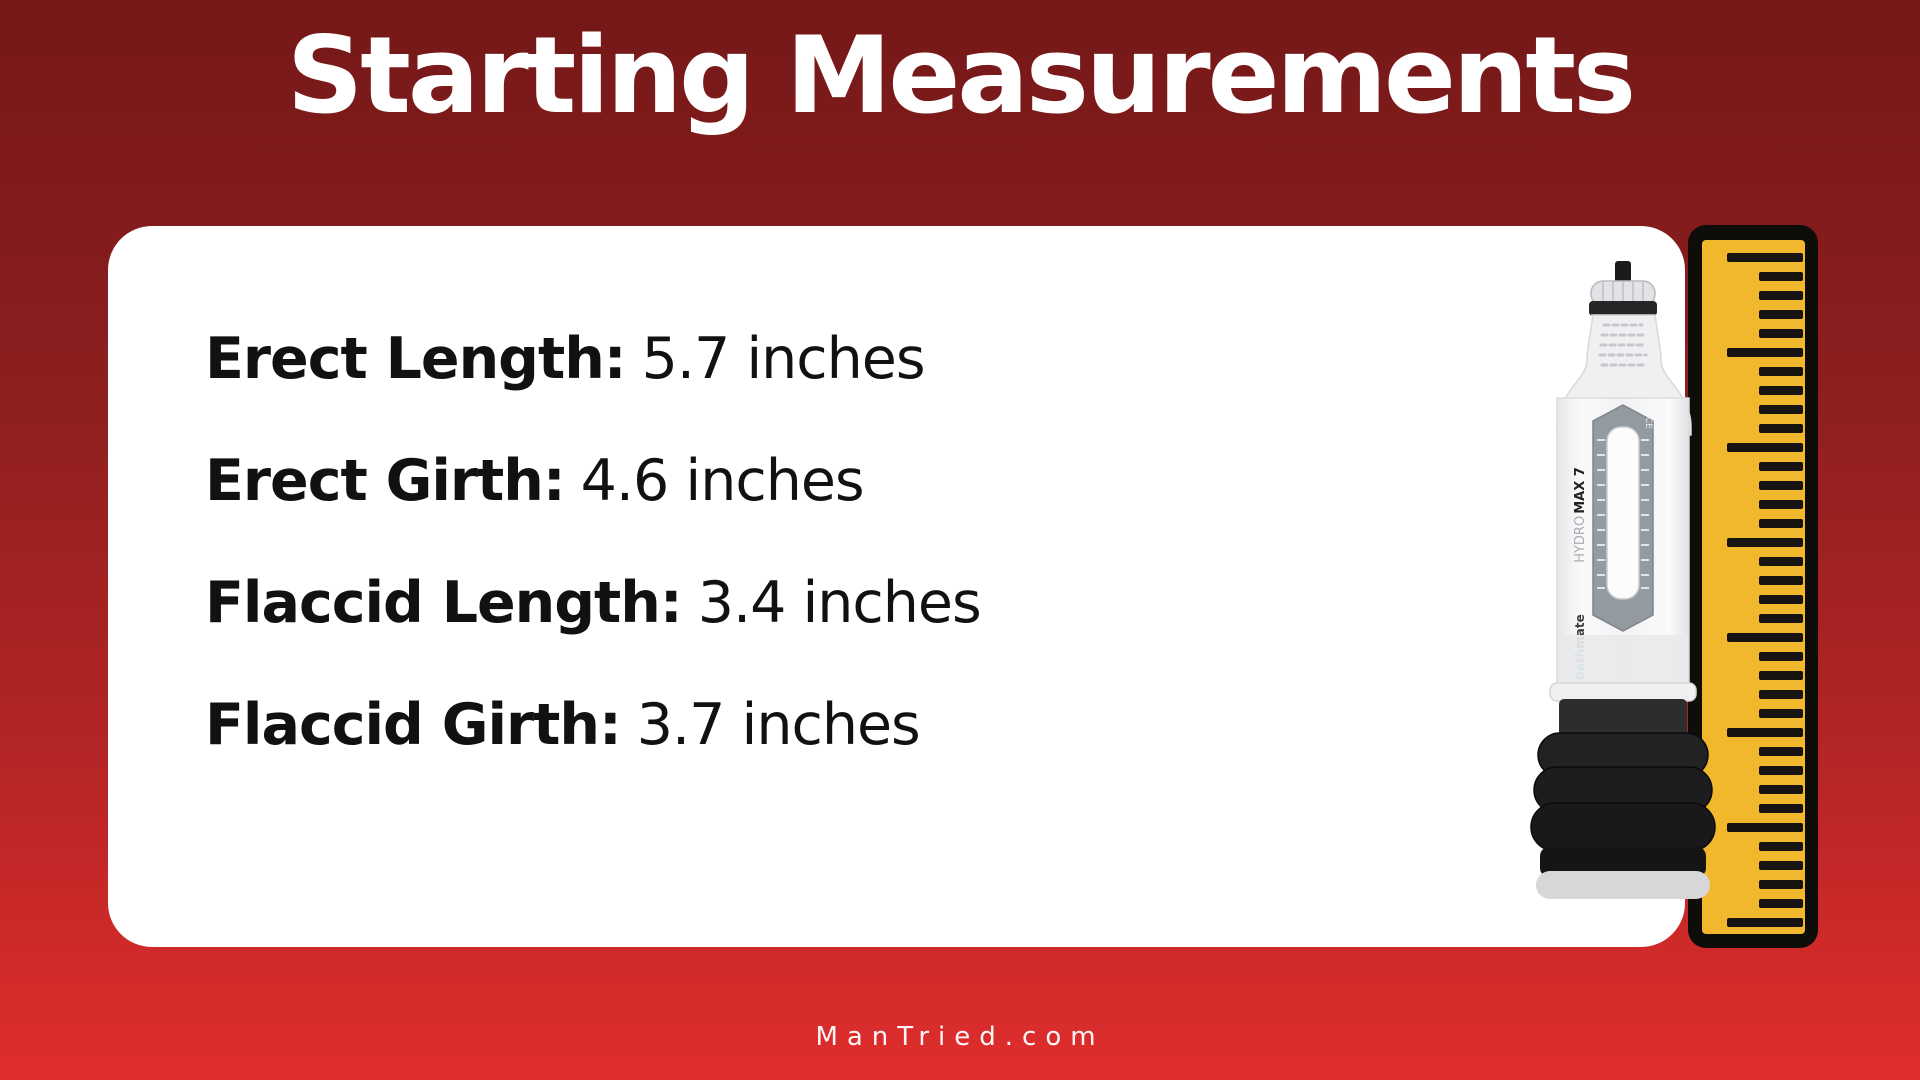  I want to click on measurement-value: 3.4 inches, so click(839, 603).